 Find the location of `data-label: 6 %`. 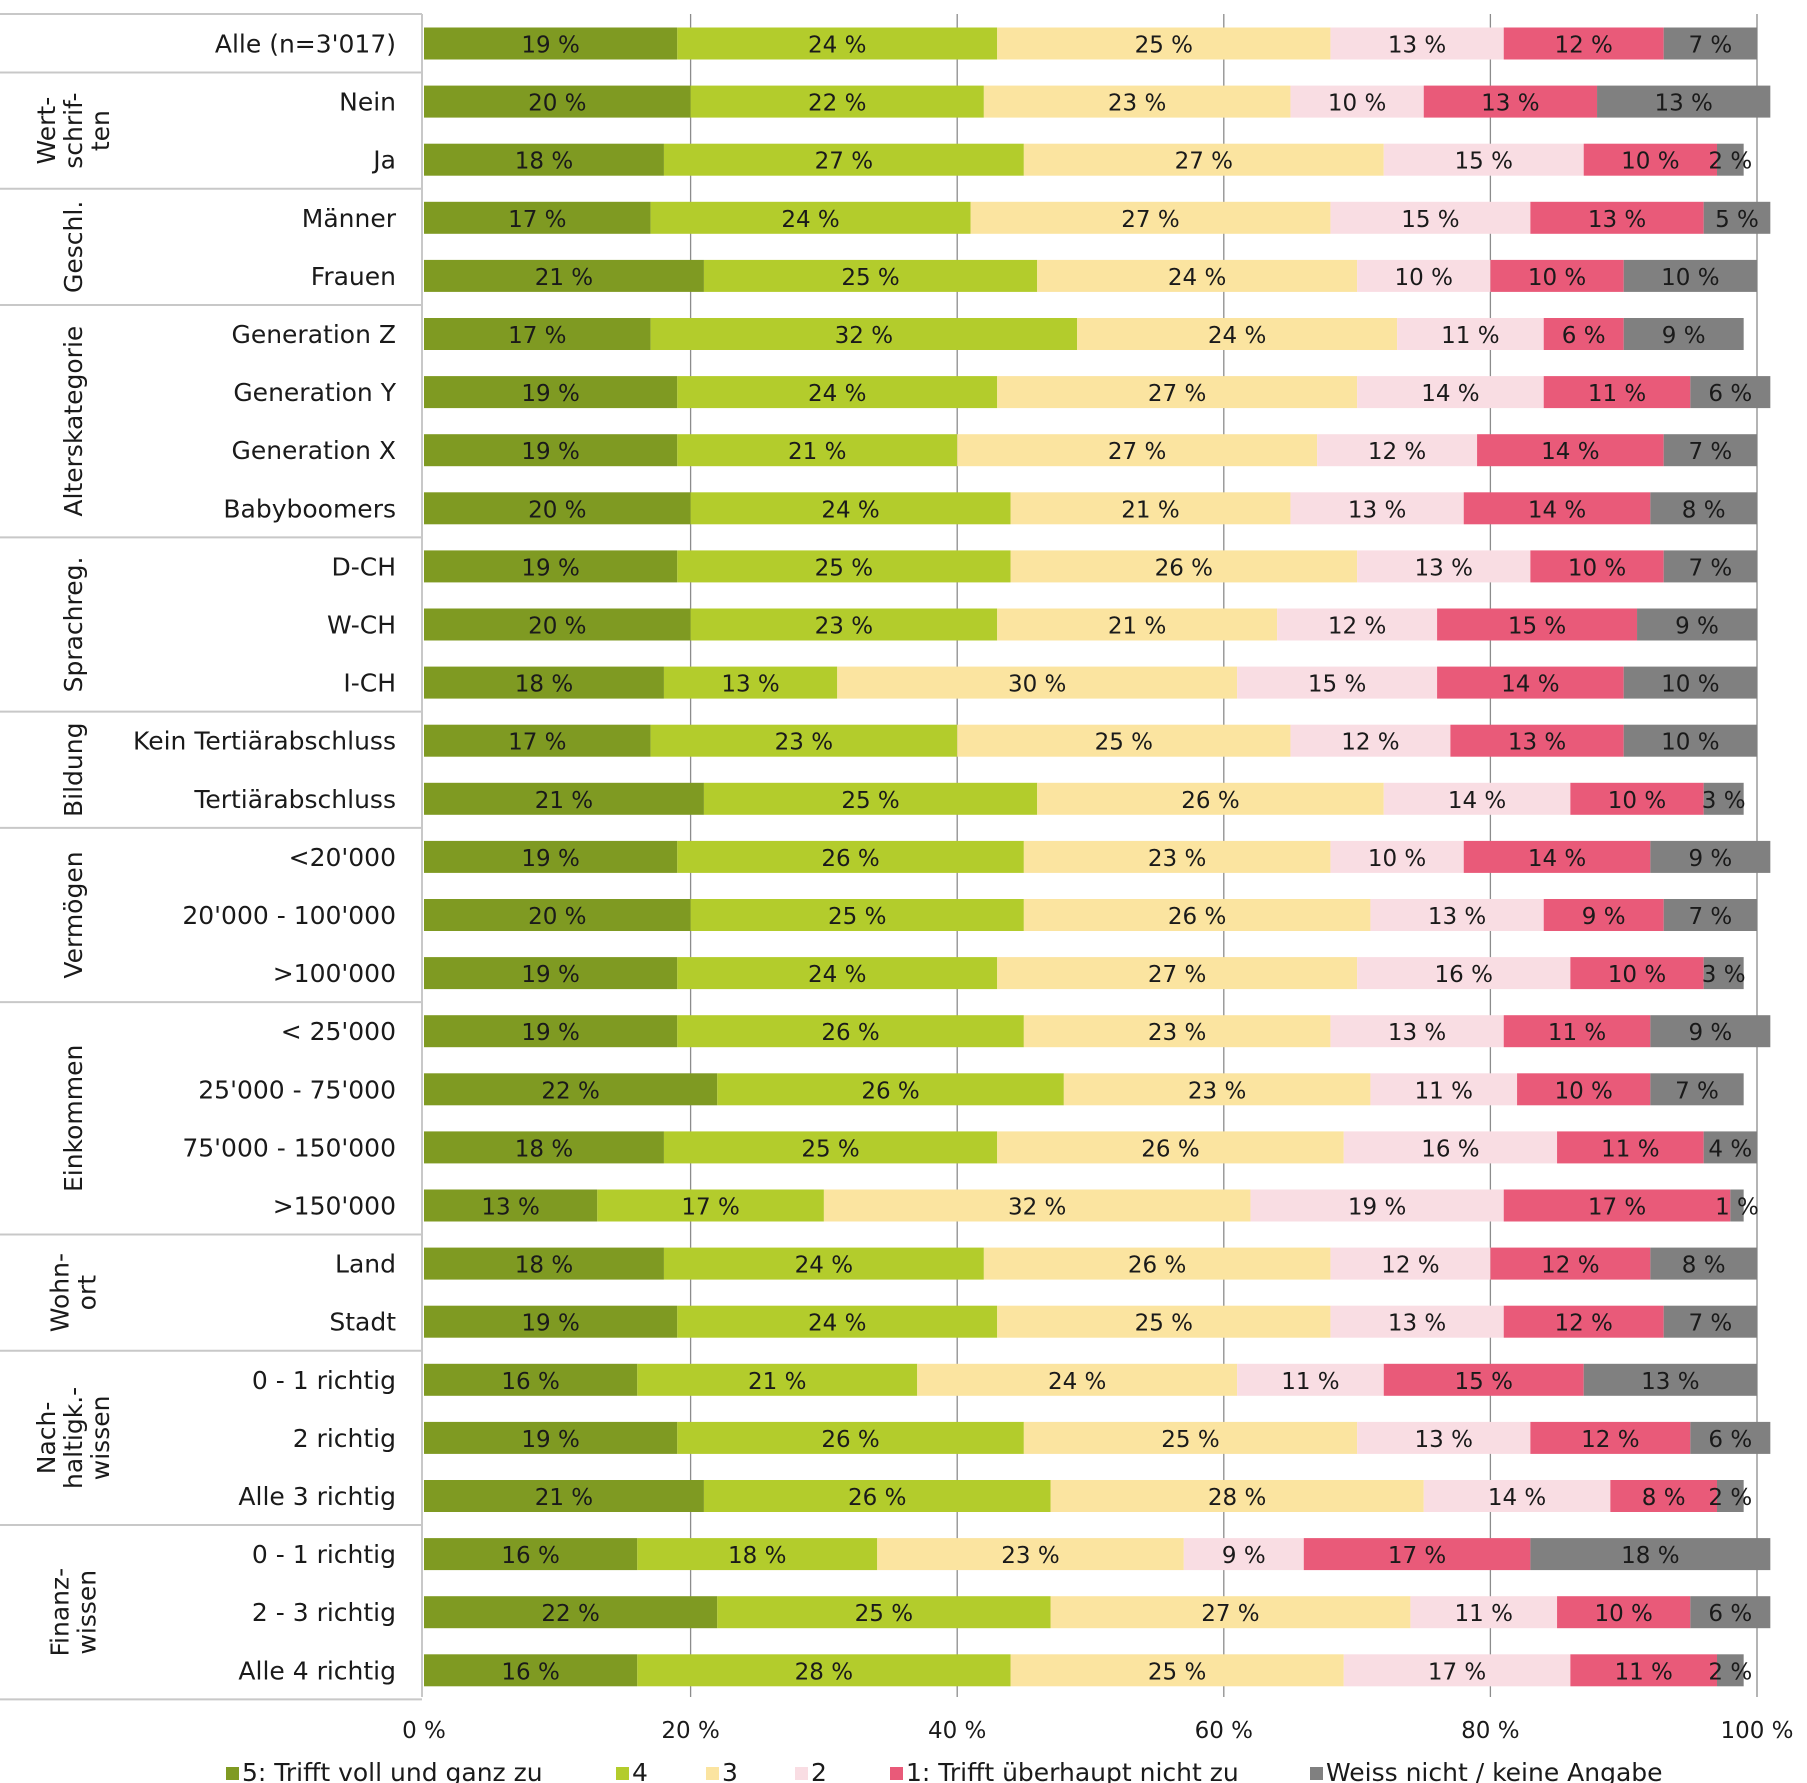

data-label: 6 % is located at coordinates (1730, 1440).